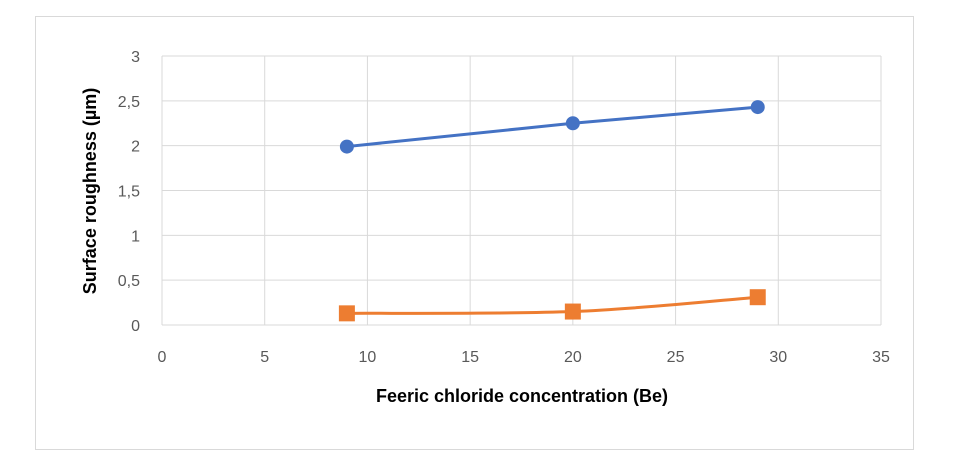  Describe the element at coordinates (676, 357) in the screenshot. I see `x-tick-label: 25` at that location.